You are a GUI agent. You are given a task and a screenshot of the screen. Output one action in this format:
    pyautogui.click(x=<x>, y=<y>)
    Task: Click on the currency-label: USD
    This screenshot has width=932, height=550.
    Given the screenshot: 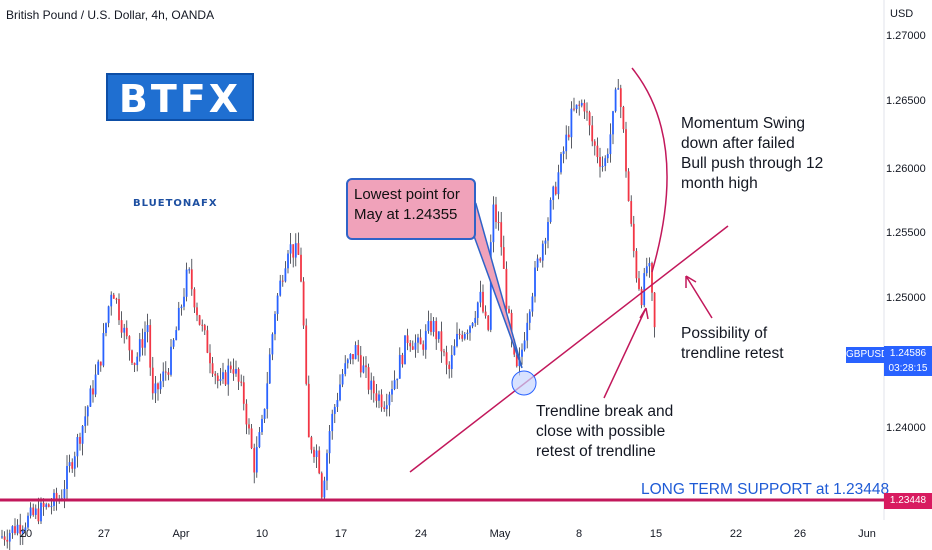 What is the action you would take?
    pyautogui.click(x=902, y=14)
    